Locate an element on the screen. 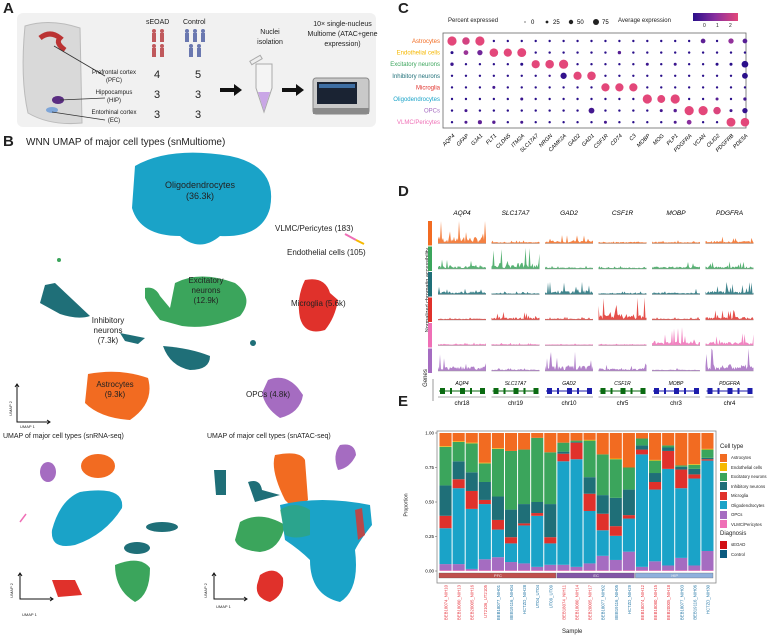  size-legend: 0 25 50 75 is located at coordinates (566, 22).